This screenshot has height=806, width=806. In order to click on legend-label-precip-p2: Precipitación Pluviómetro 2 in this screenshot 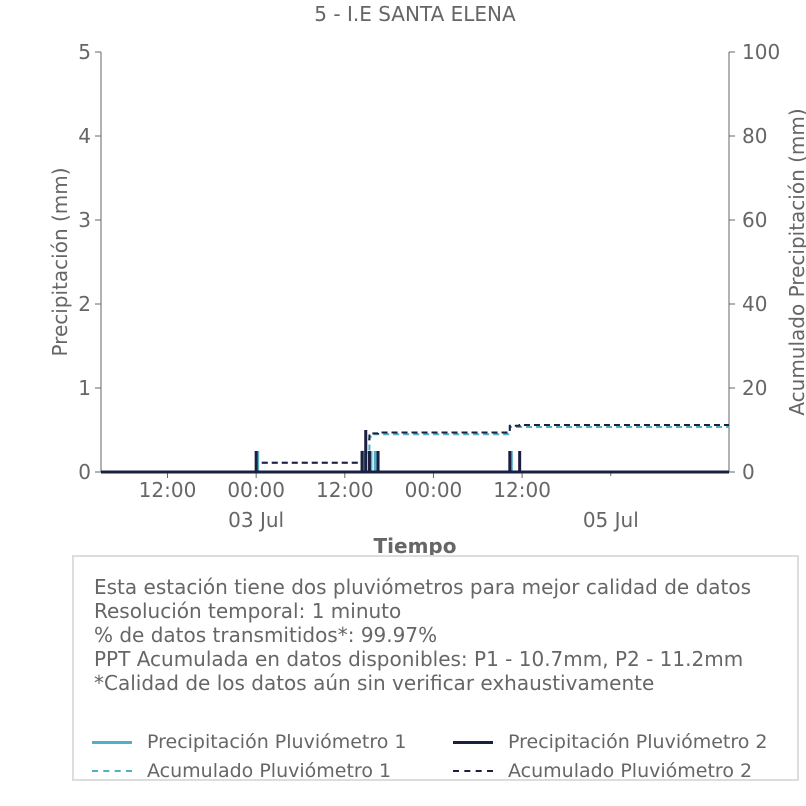, I will do `click(638, 742)`.